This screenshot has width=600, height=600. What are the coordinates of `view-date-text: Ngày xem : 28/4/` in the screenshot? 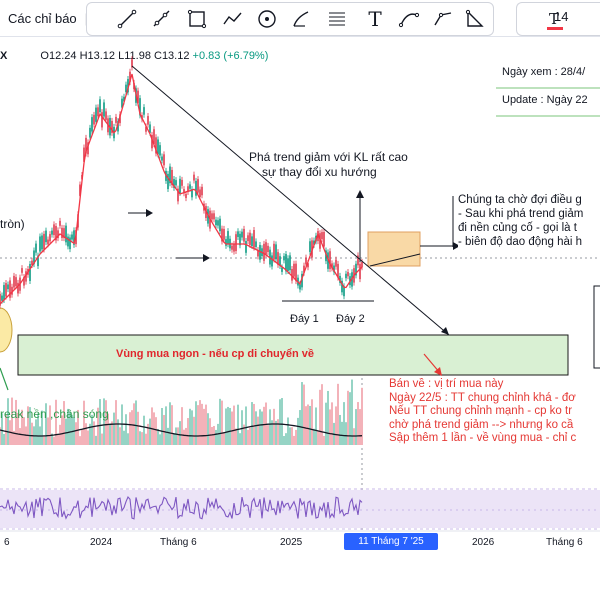 It's located at (544, 72).